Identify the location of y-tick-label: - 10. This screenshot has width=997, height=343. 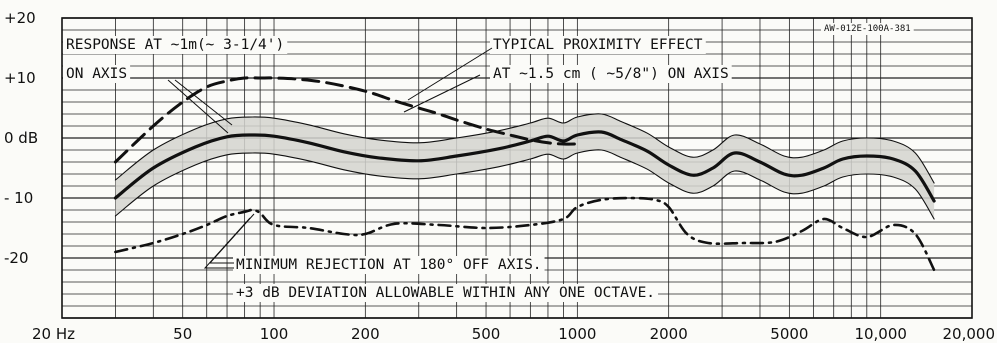
(18, 198).